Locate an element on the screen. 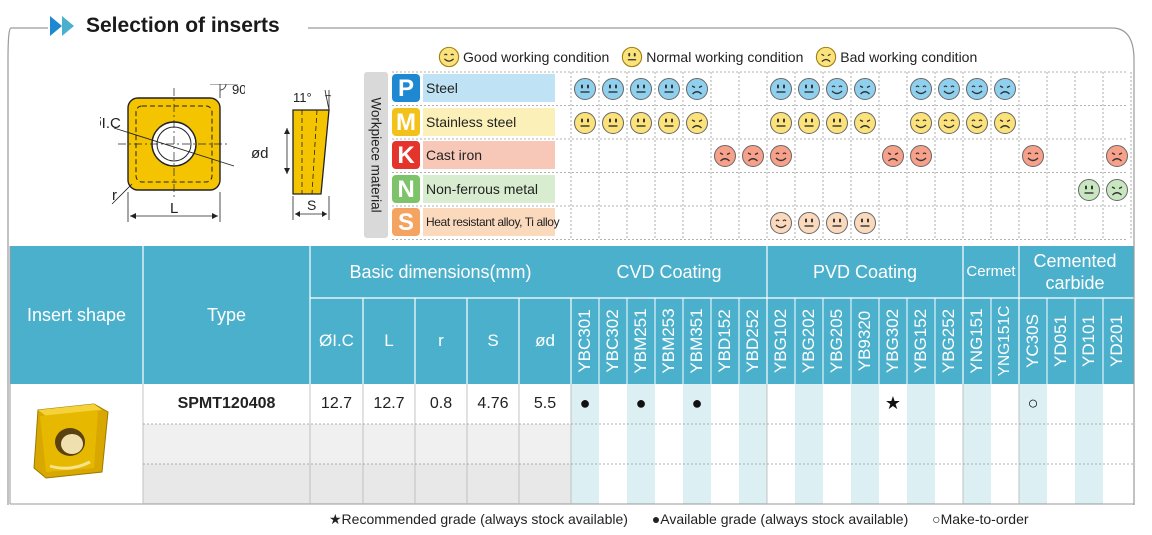  grade-header-yd101: YD101 is located at coordinates (1088, 341).